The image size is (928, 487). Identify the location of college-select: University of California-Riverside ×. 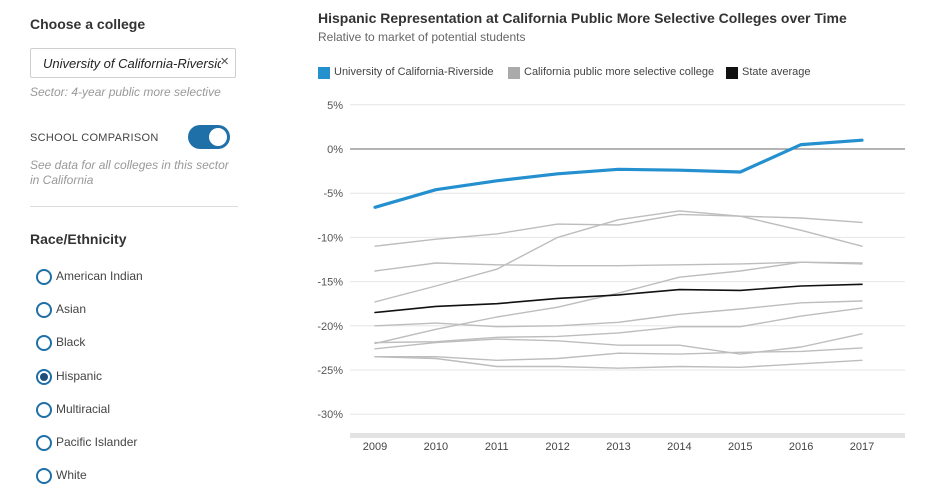
(133, 63).